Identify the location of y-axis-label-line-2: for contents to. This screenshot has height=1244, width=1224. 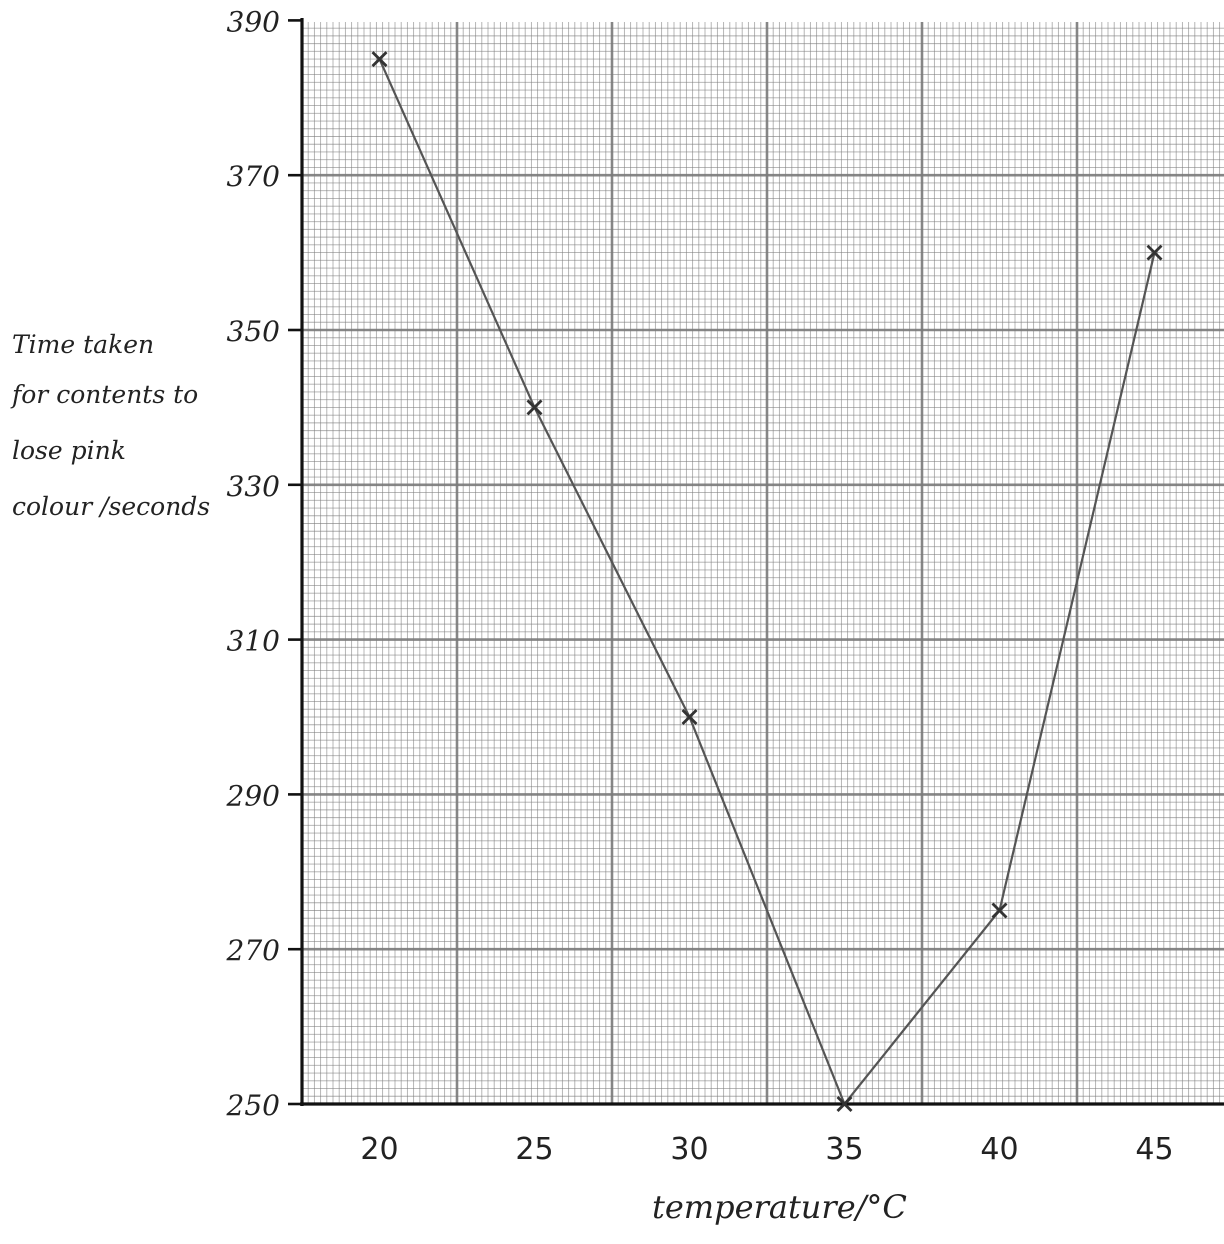
(105, 394).